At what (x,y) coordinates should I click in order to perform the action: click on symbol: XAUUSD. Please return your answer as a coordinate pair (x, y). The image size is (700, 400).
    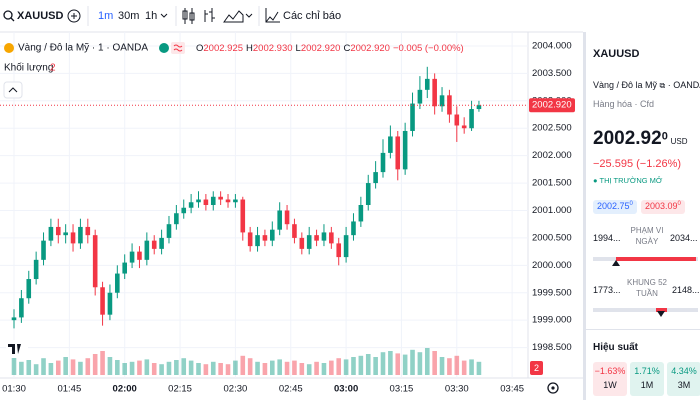
    Looking at the image, I should click on (40, 16).